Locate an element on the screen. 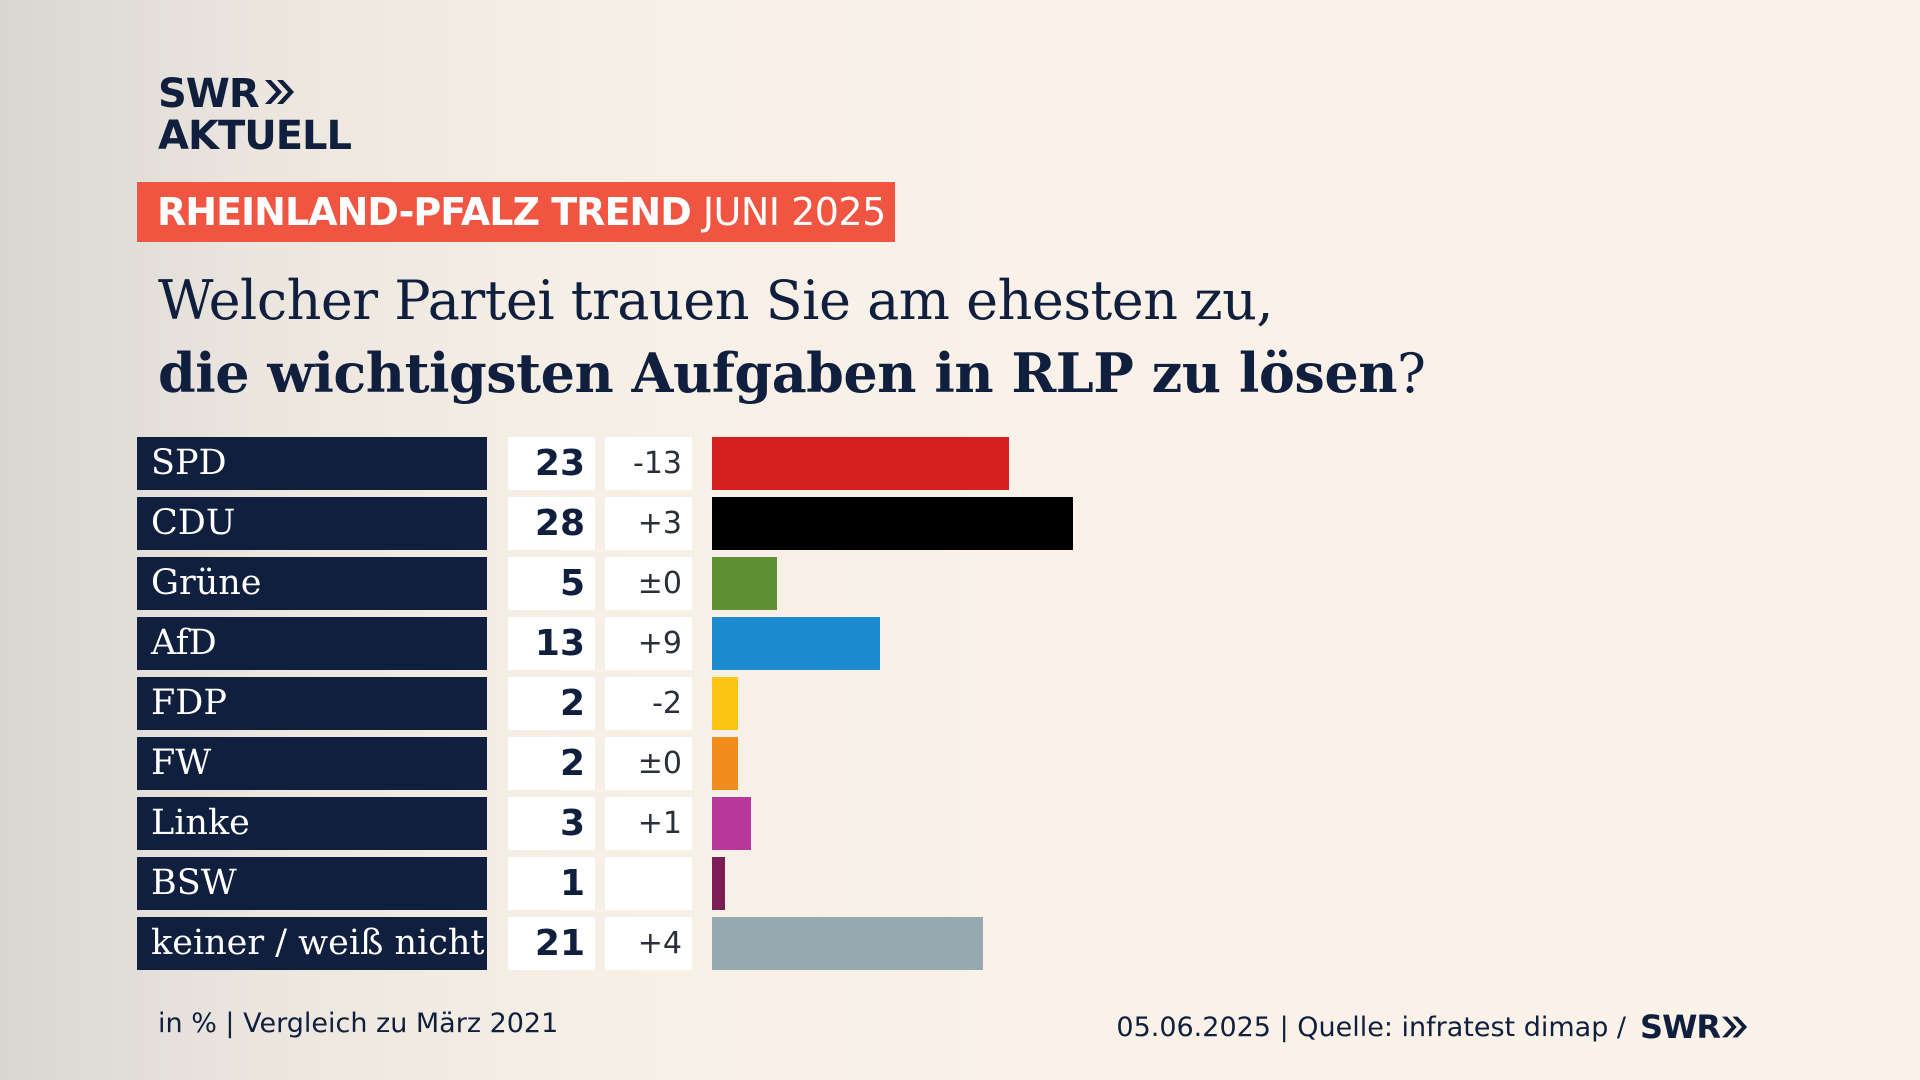 Image resolution: width=1920 pixels, height=1080 pixels. change-label is located at coordinates (648, 883).